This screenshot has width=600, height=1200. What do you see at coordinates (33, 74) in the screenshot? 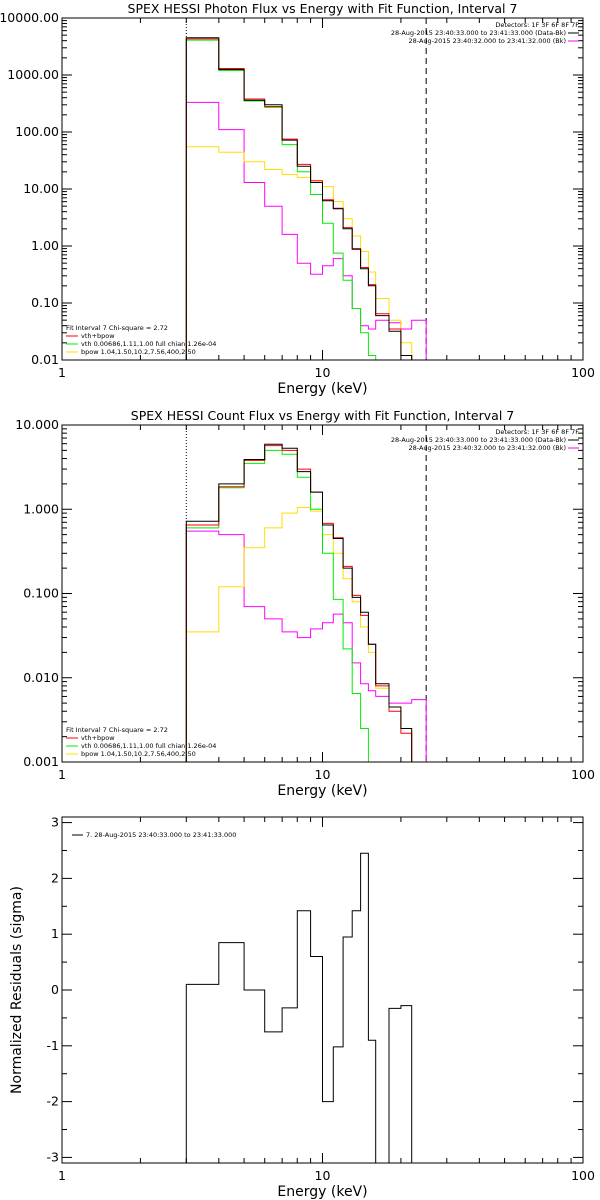
I see `y-tick-label: 1000.00` at bounding box center [33, 74].